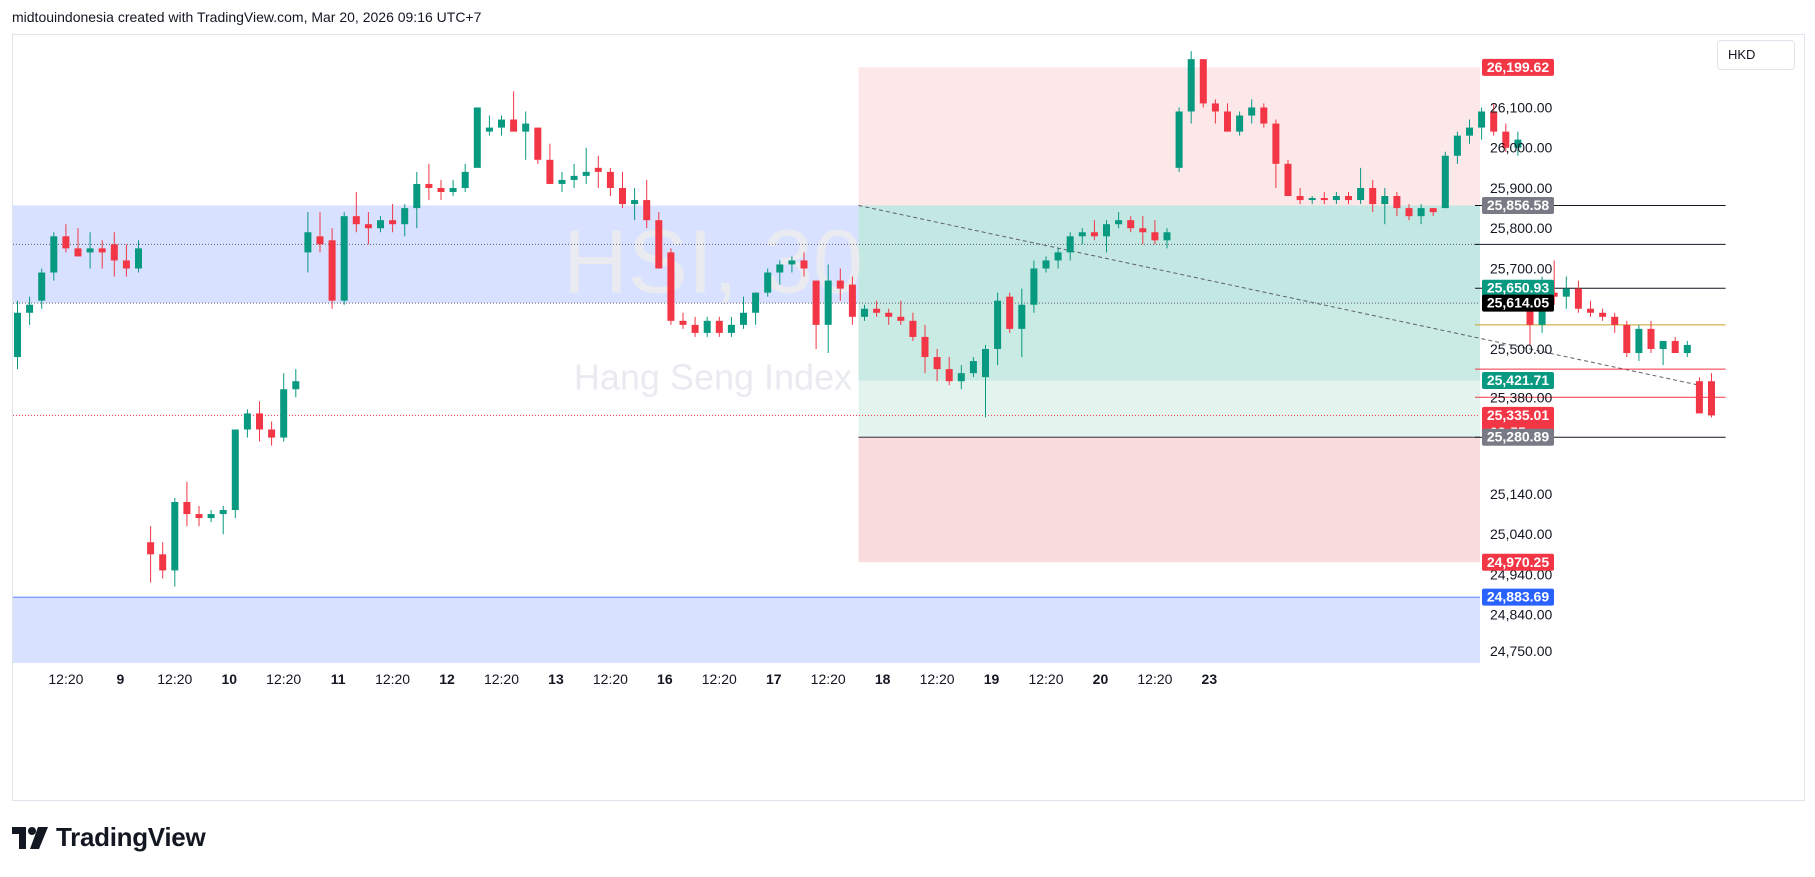  I want to click on price-tag: 25,421.71, so click(1518, 381).